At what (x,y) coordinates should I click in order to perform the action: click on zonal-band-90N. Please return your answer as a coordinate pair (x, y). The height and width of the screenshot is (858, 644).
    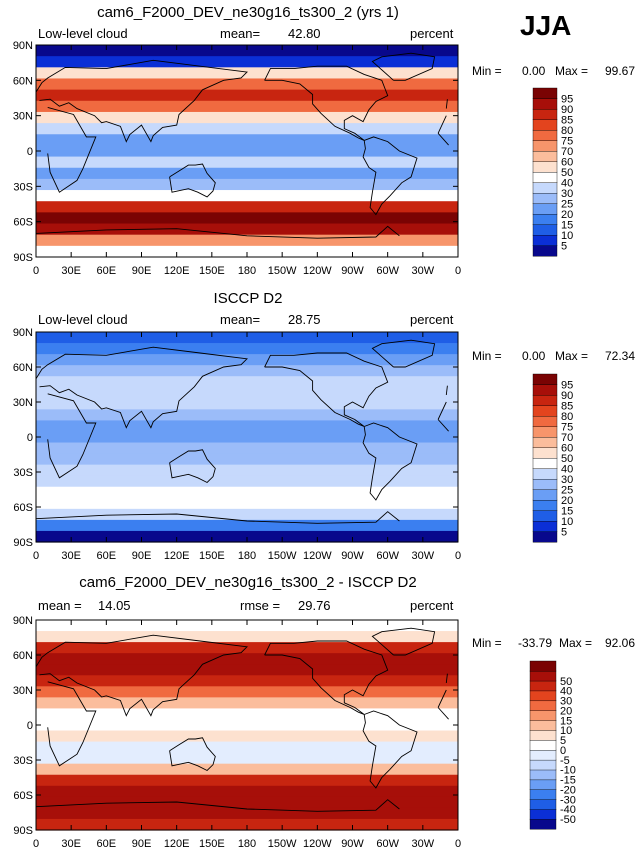
    Looking at the image, I should click on (247, 51).